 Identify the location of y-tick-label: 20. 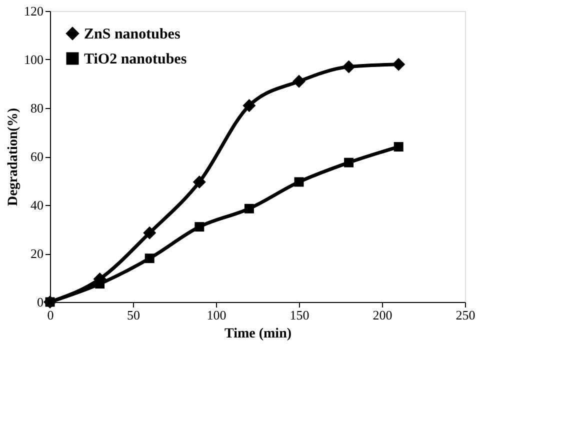
(37, 253).